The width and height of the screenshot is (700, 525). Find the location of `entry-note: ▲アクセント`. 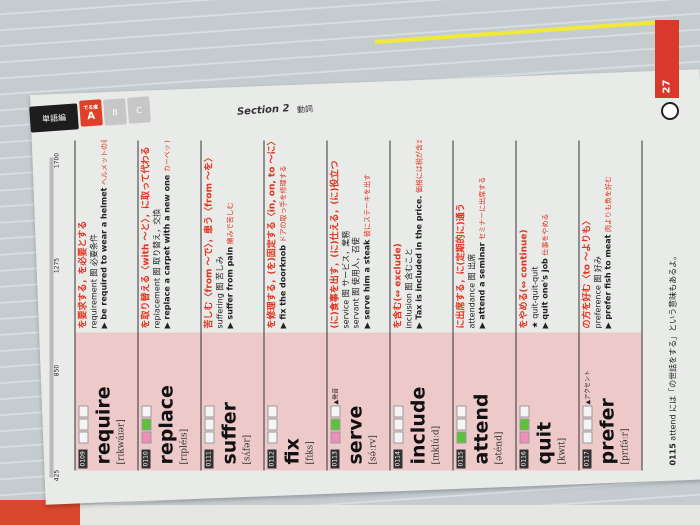

entry-note: ▲アクセント is located at coordinates (588, 387).